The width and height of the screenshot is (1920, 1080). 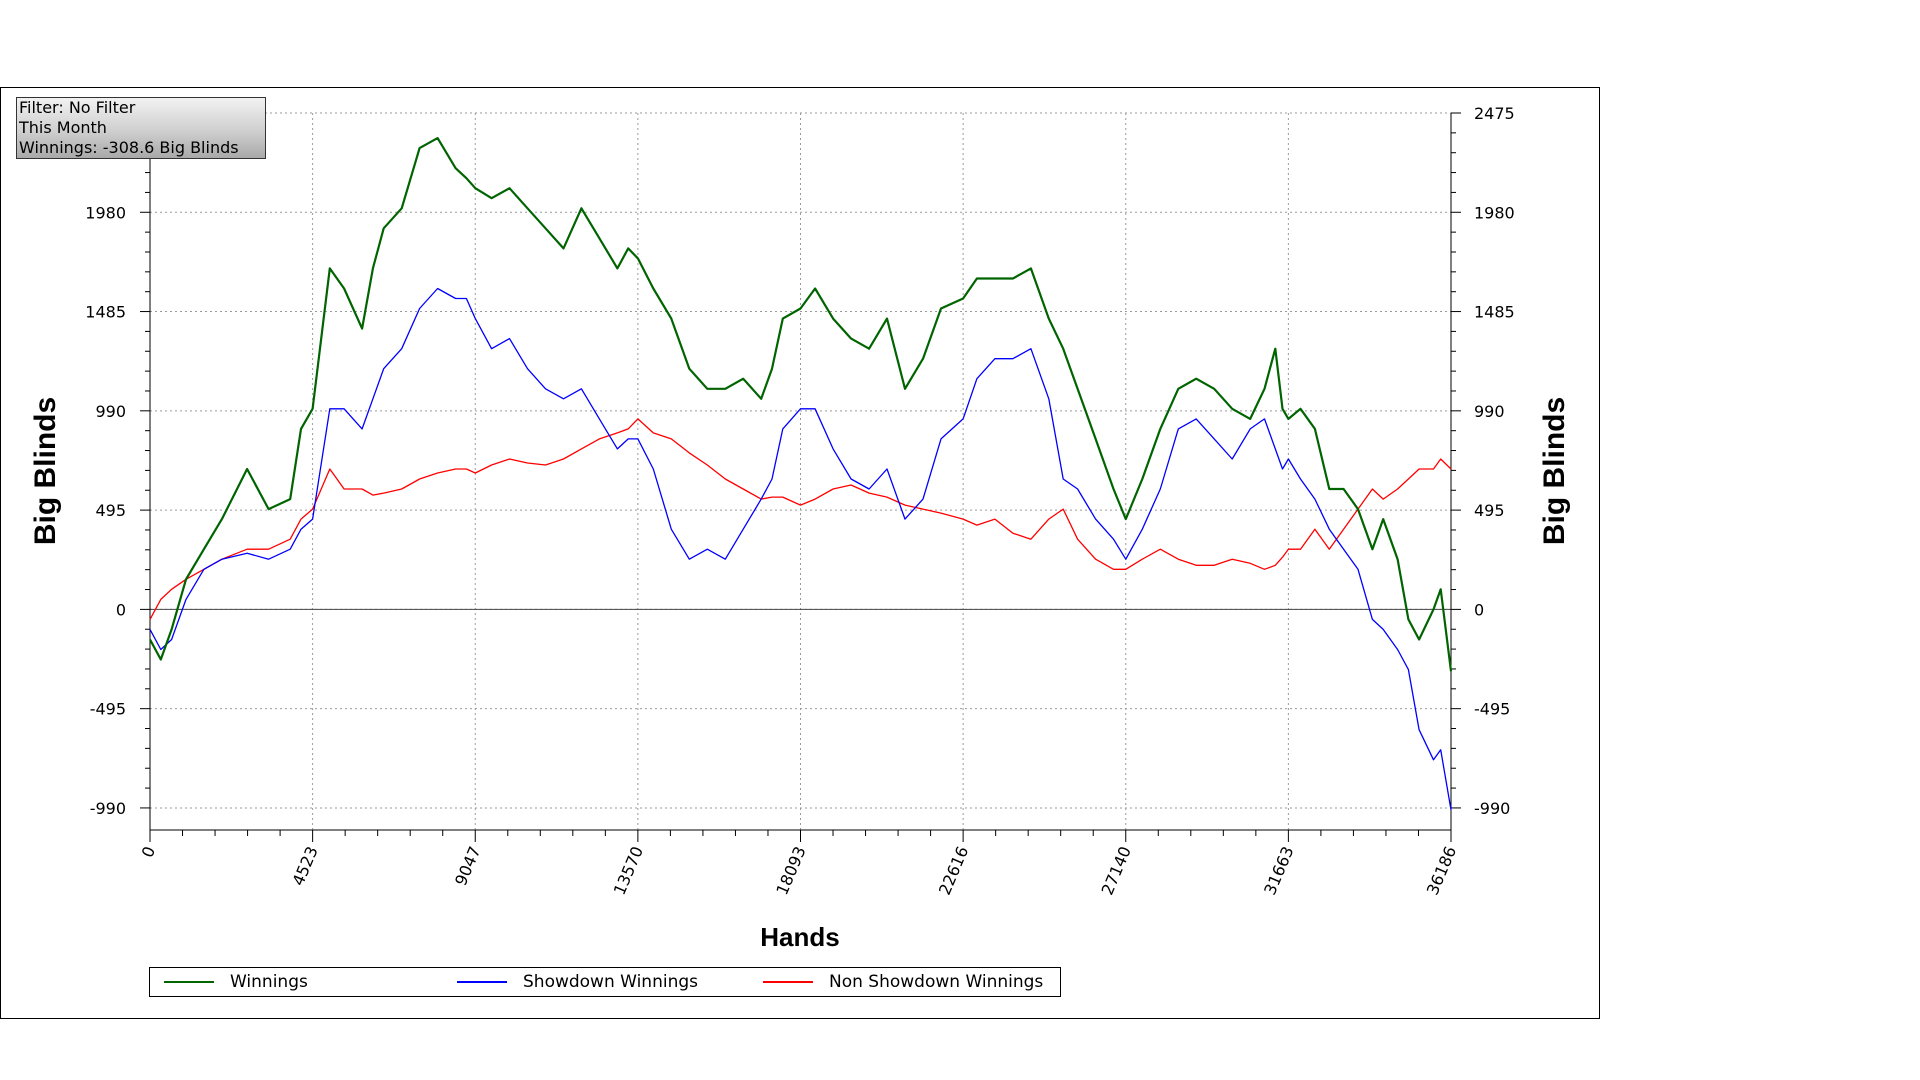 I want to click on legend-label-non-showdown: Non Showdown Winnings, so click(x=936, y=982).